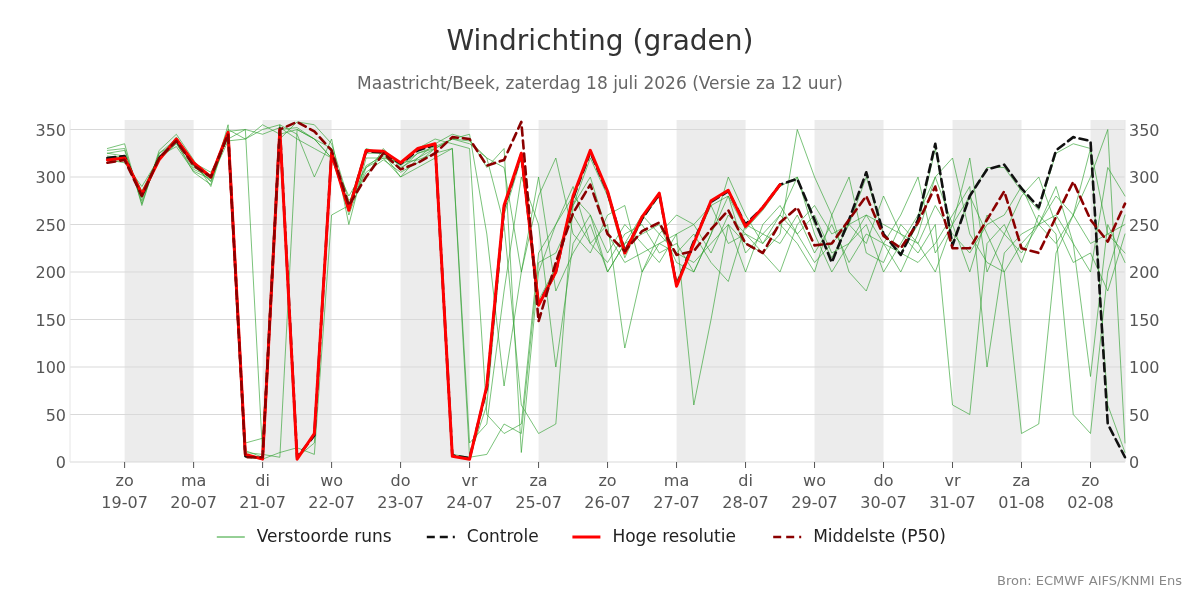 Image resolution: width=1200 pixels, height=600 pixels. Describe the element at coordinates (600, 40) in the screenshot. I see `chart-title: Windrichting (graden)` at that location.